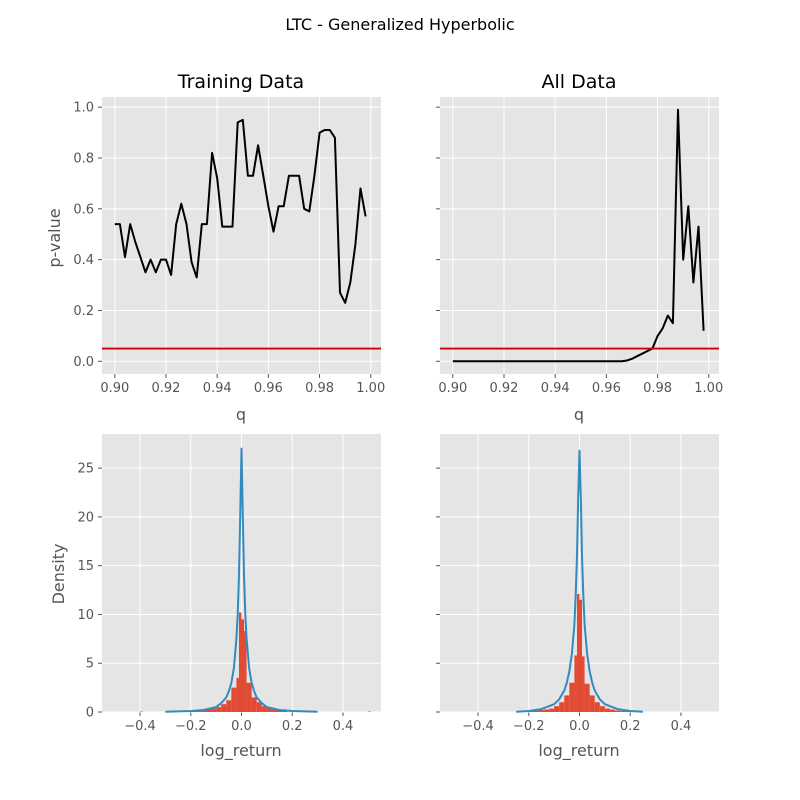 The image size is (800, 800). What do you see at coordinates (268, 388) in the screenshot?
I see `training-pvalue-x-tick-label: 0.96` at bounding box center [268, 388].